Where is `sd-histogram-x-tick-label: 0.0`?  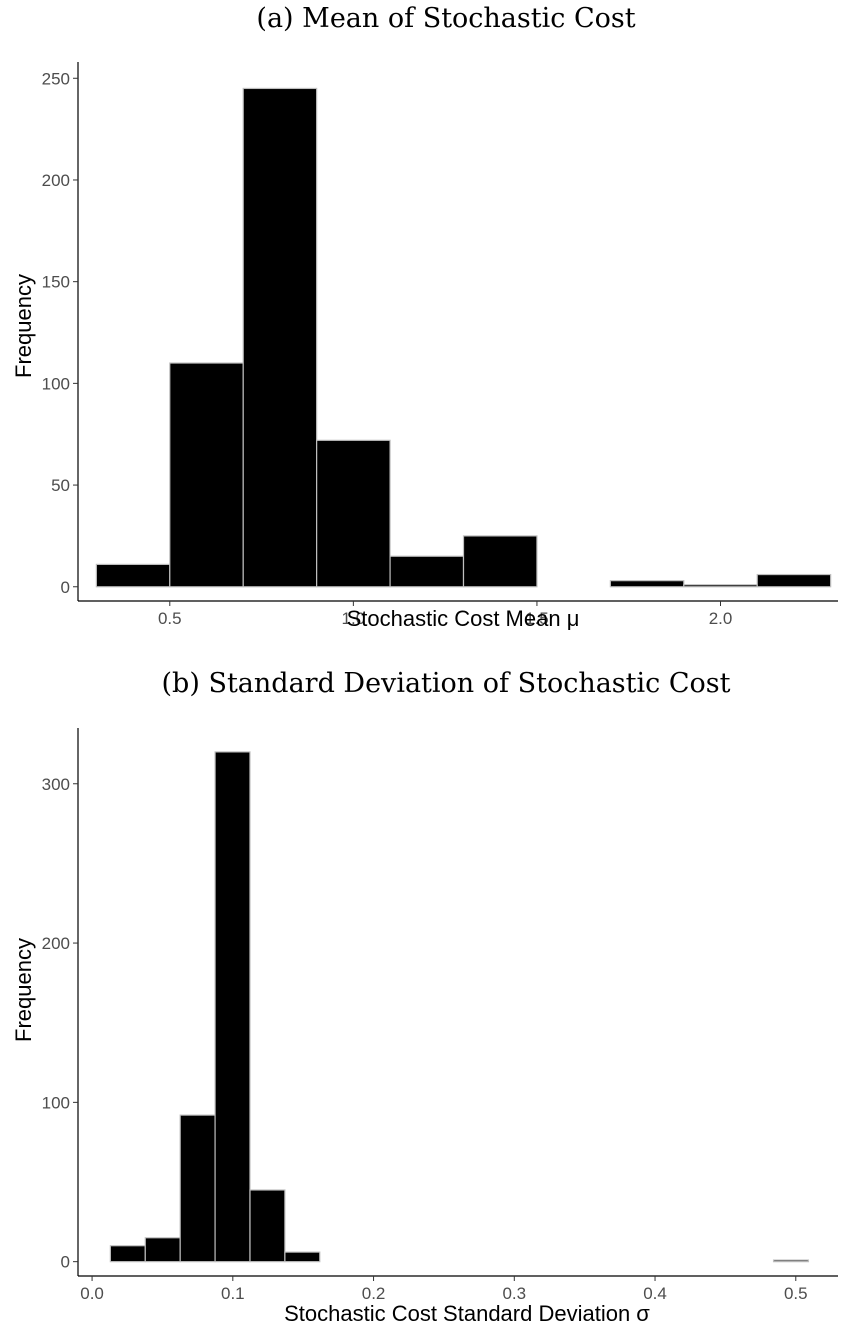 sd-histogram-x-tick-label: 0.0 is located at coordinates (92, 1293).